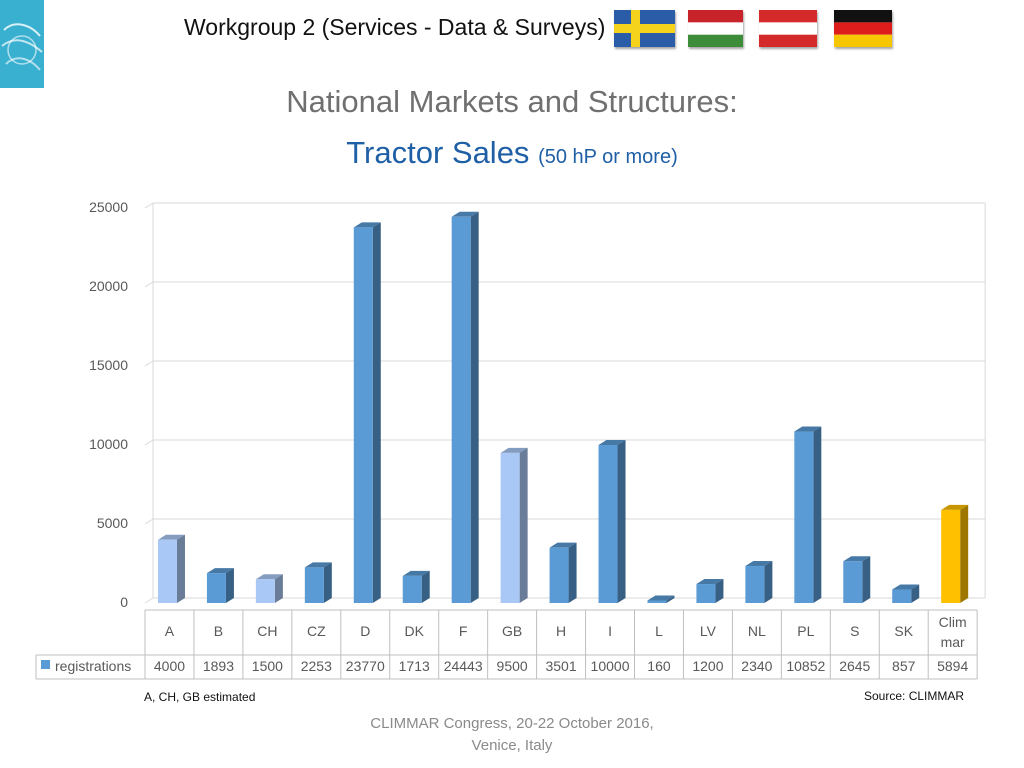 This screenshot has width=1024, height=768. I want to click on bar-cz, so click(314, 585).